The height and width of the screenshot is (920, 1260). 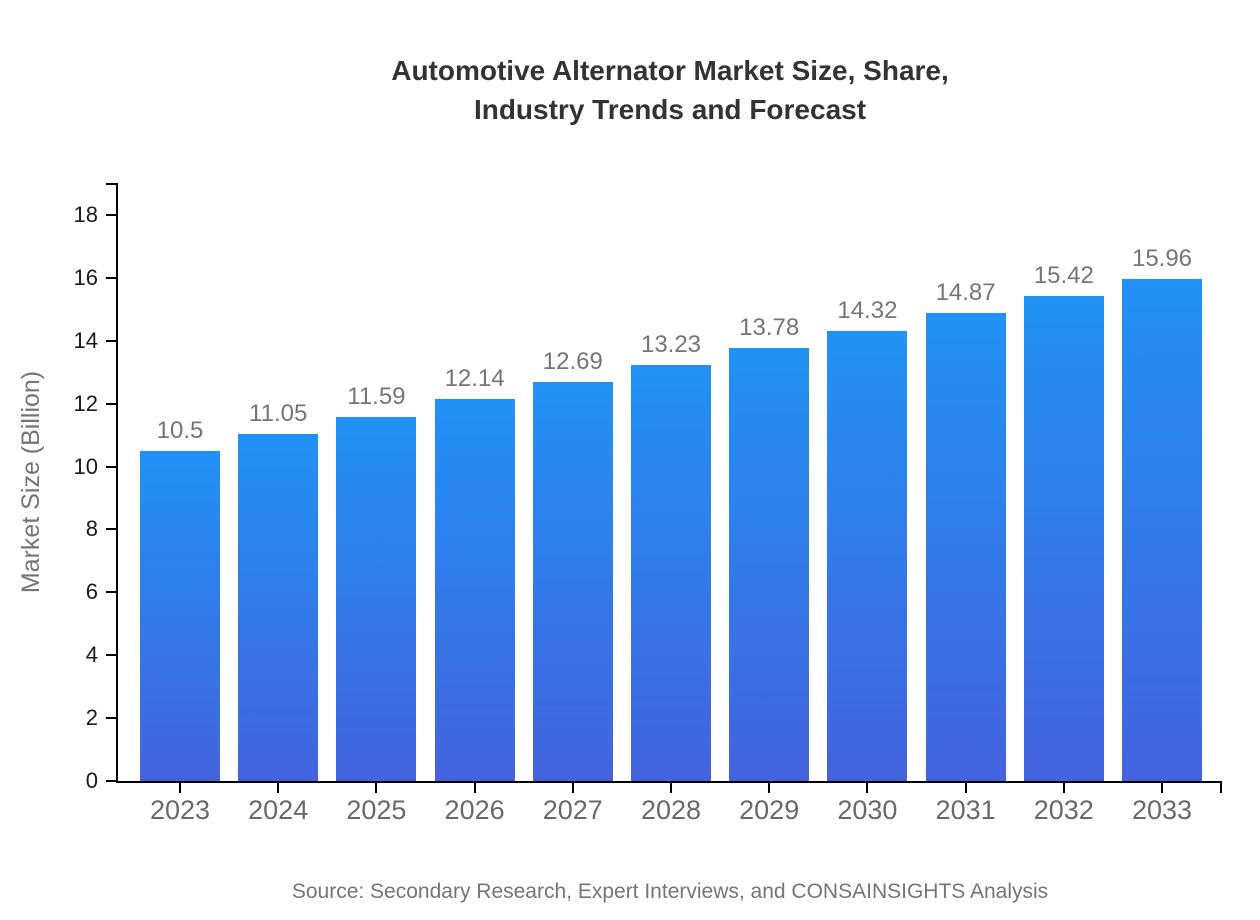 I want to click on x-tick-label-2028: 2028, so click(x=671, y=810).